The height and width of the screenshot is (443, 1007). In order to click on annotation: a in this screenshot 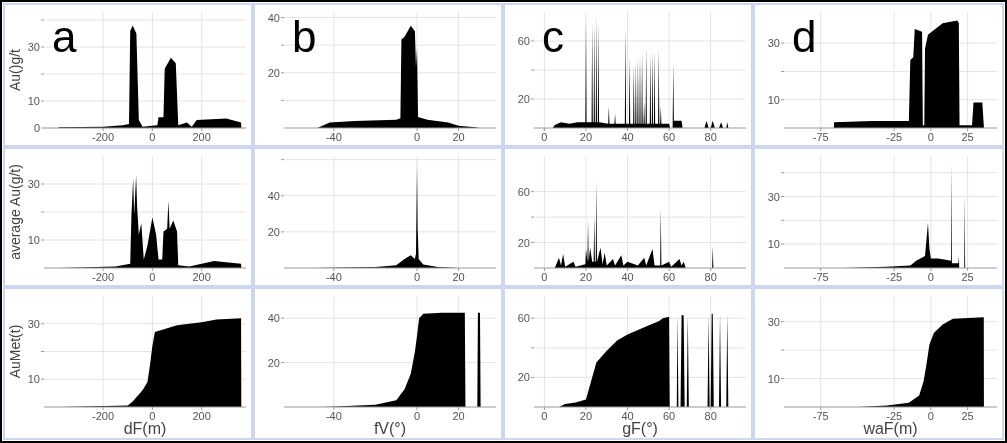, I will do `click(64, 36)`.